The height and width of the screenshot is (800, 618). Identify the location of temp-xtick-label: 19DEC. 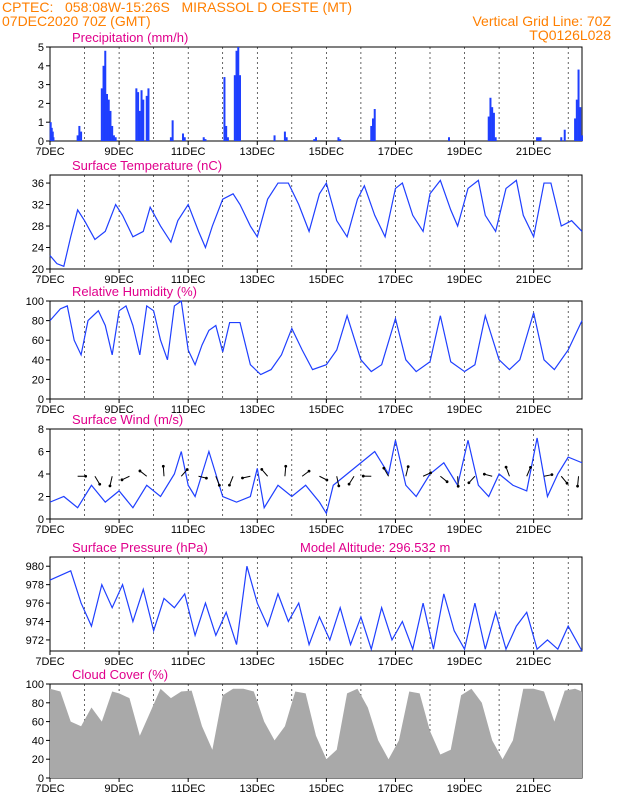
(465, 280).